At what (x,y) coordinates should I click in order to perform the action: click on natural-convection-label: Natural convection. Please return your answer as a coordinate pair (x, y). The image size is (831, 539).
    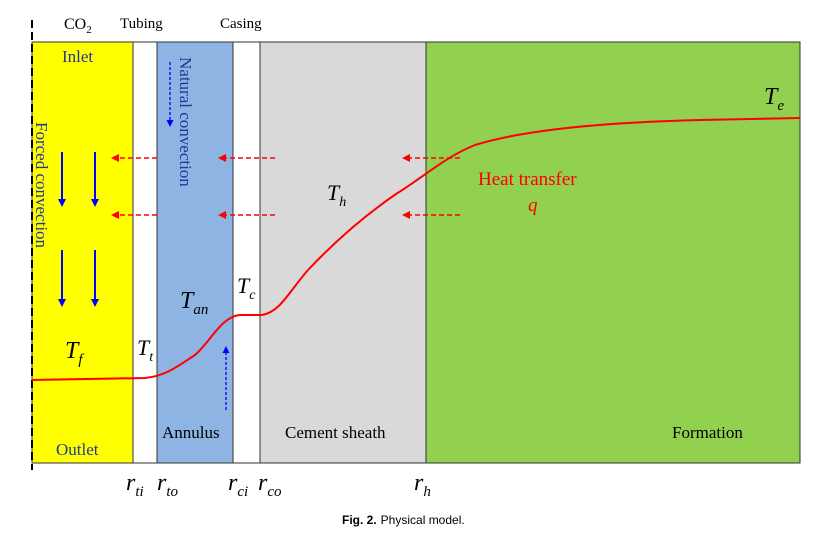
    Looking at the image, I should click on (185, 122).